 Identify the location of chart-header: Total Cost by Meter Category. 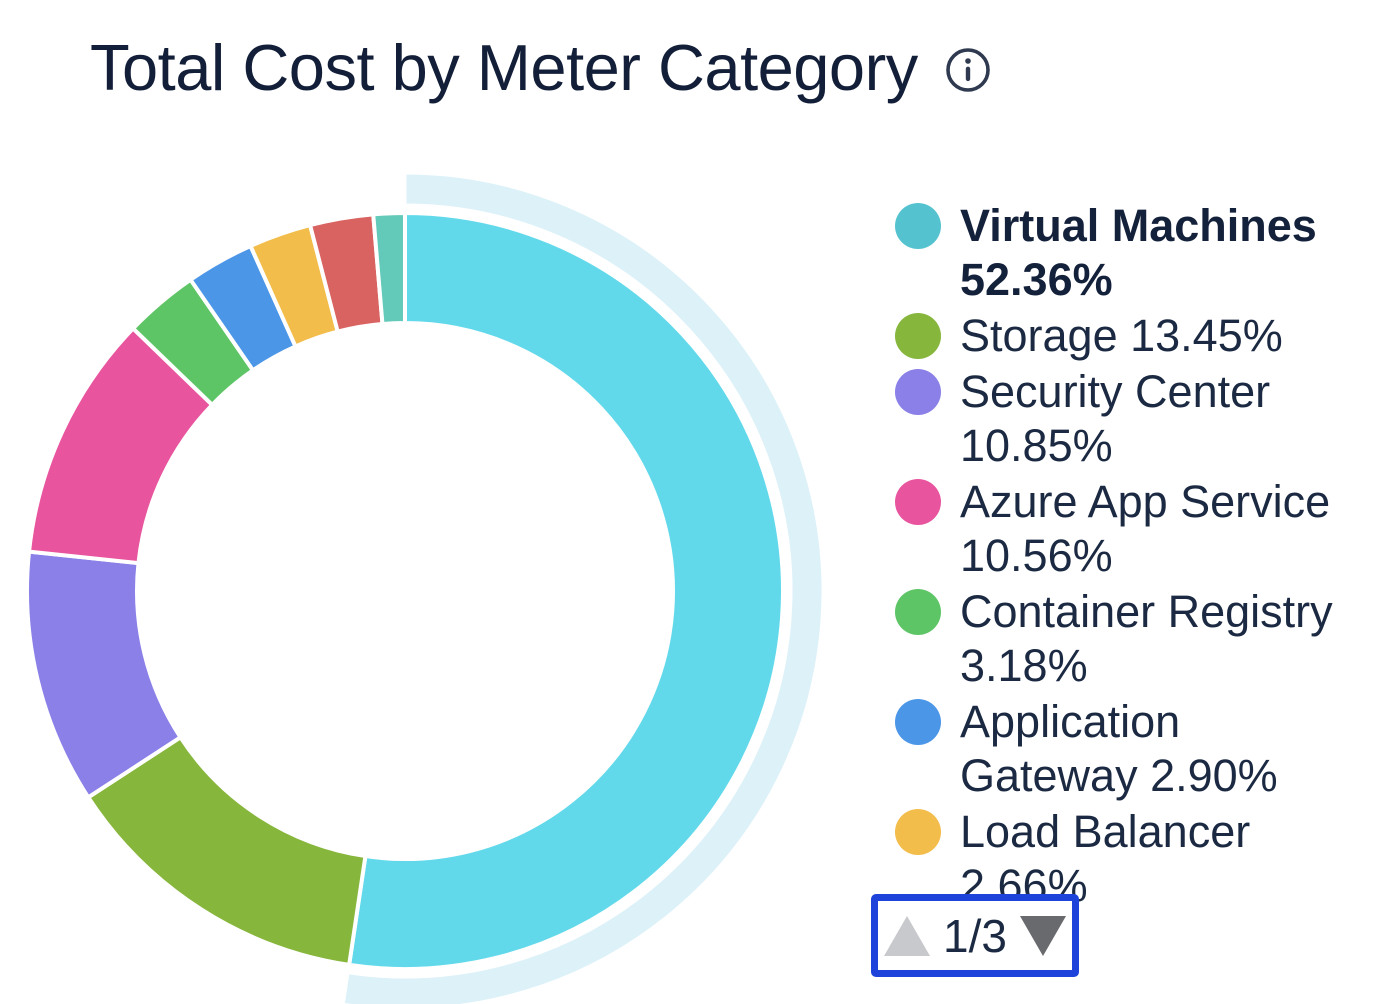
(541, 68).